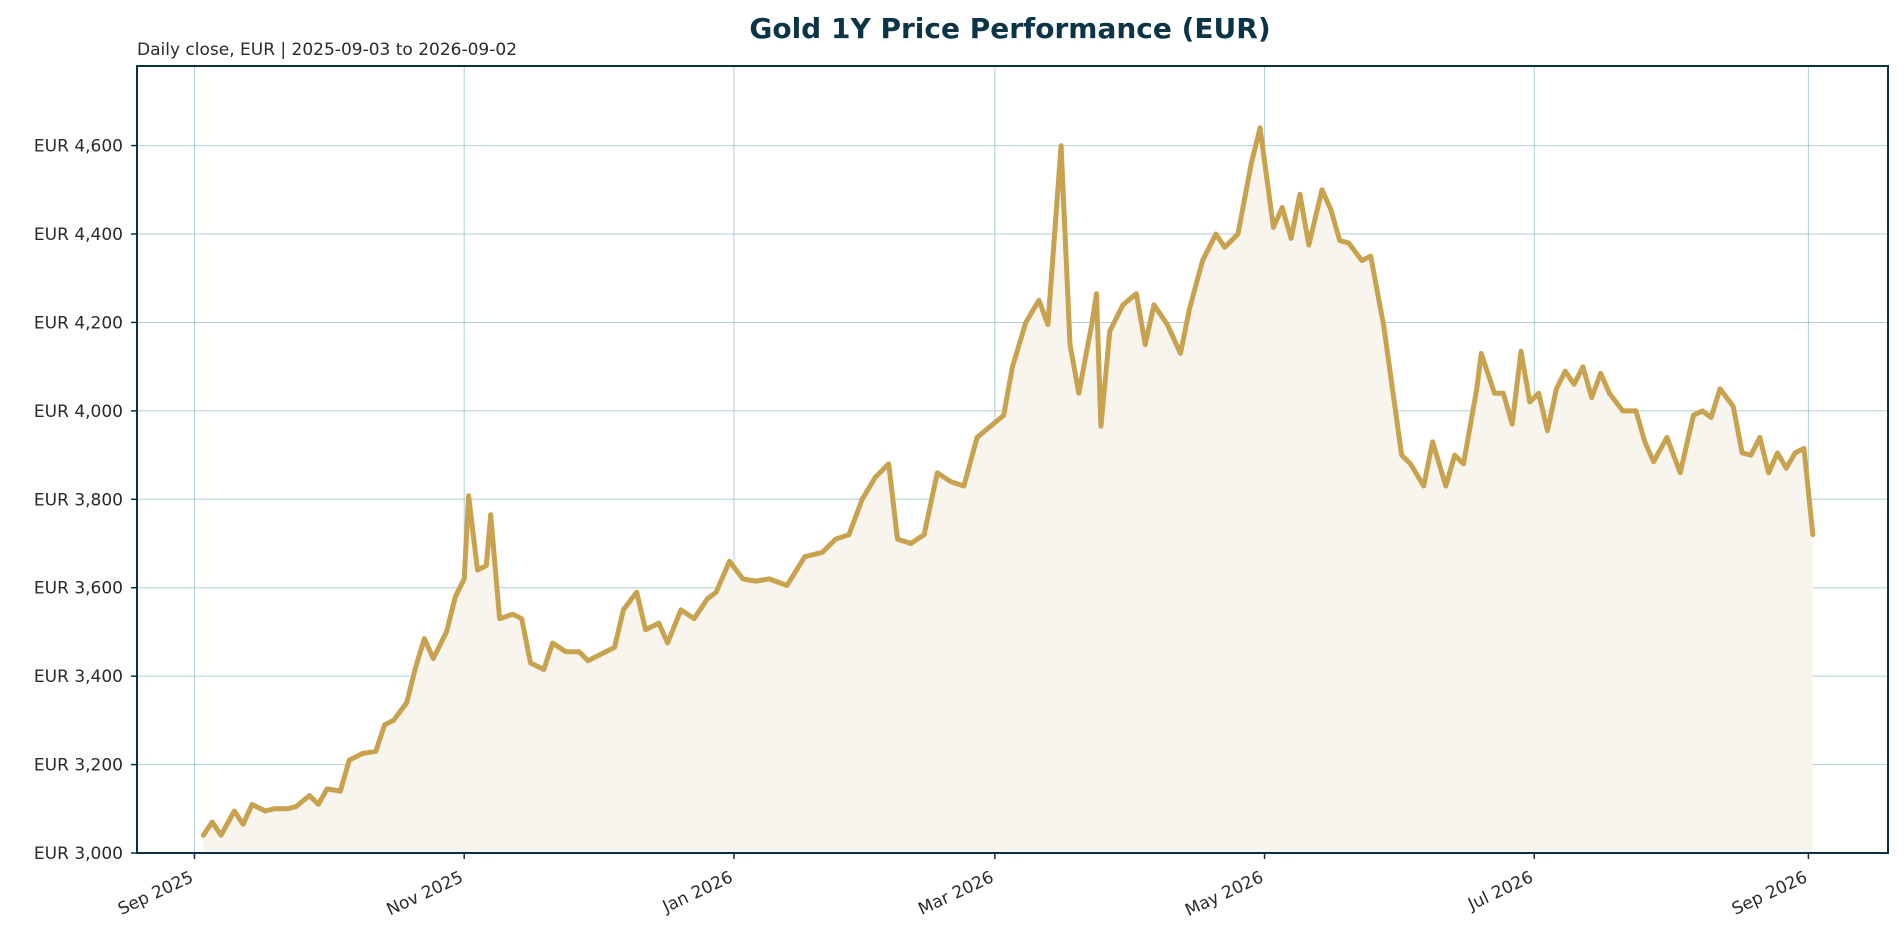 The height and width of the screenshot is (948, 1904). Describe the element at coordinates (1009, 28) in the screenshot. I see `chart-title: Gold 1Y Price Performance (EUR)` at that location.